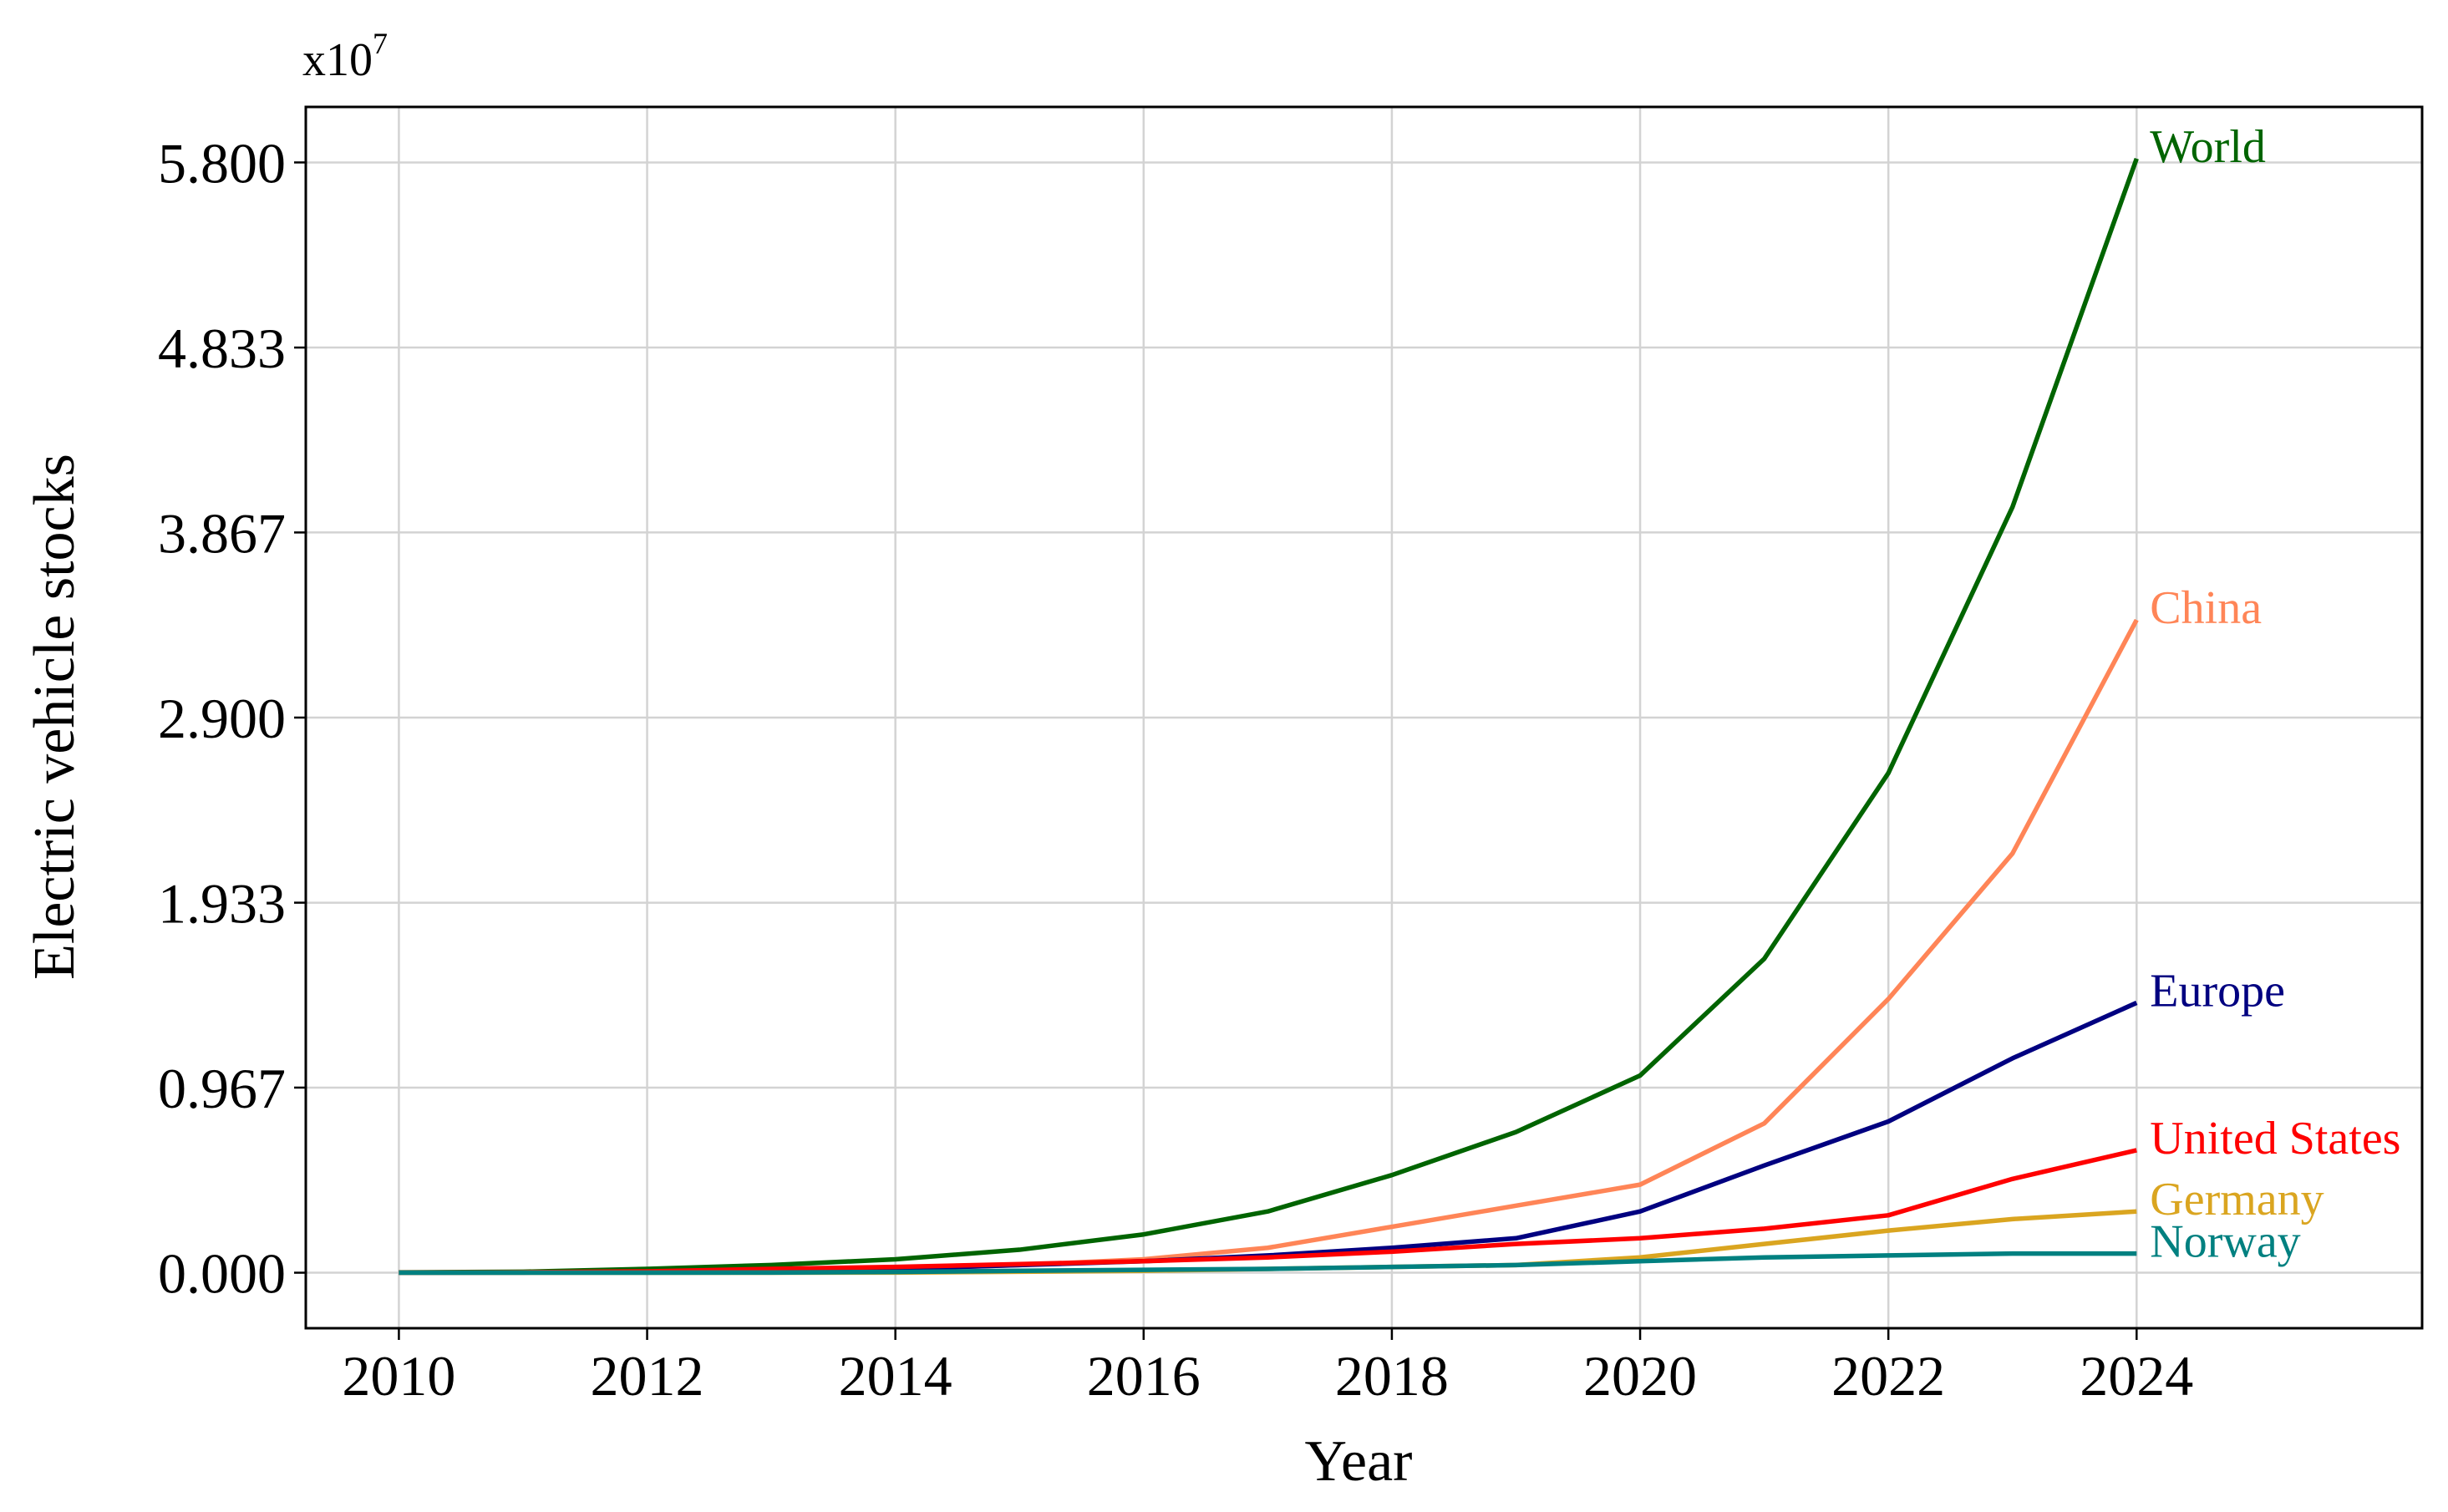 This screenshot has height=1512, width=2448. I want to click on series-label: Europe, so click(2217, 991).